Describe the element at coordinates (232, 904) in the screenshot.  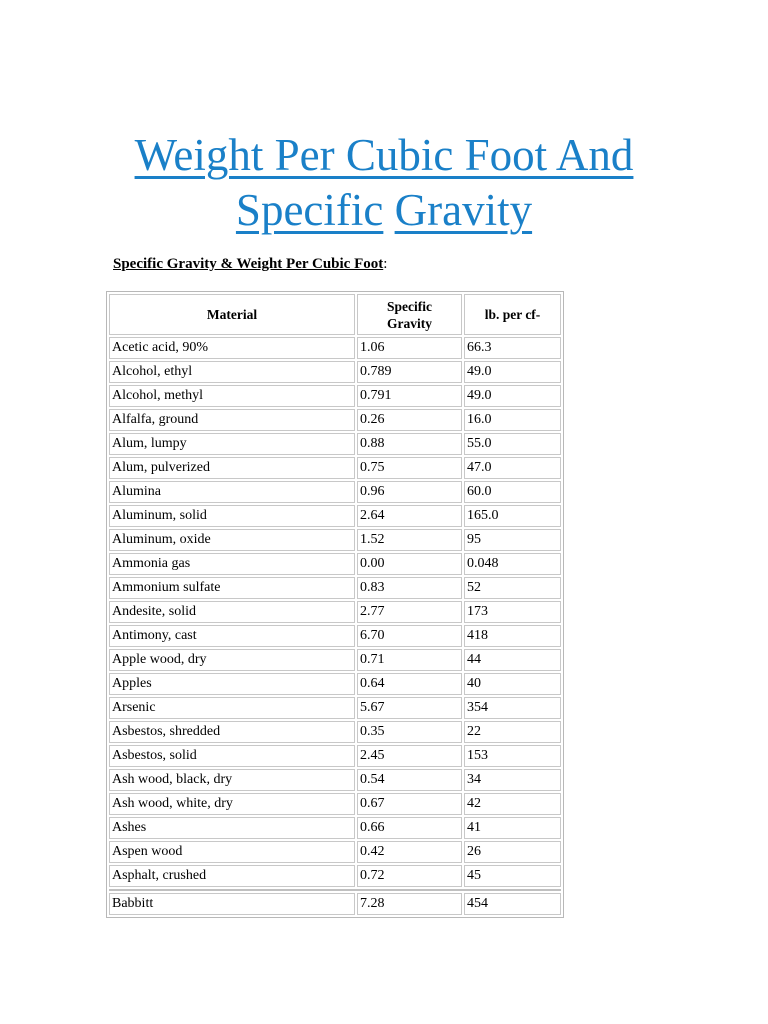
I see `cell-material: Babbitt` at that location.